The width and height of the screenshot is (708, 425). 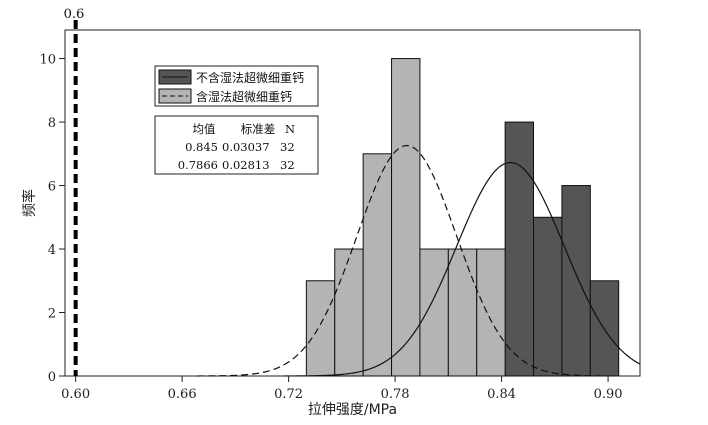 What do you see at coordinates (288, 394) in the screenshot?
I see `x-tick-label: 0.72` at bounding box center [288, 394].